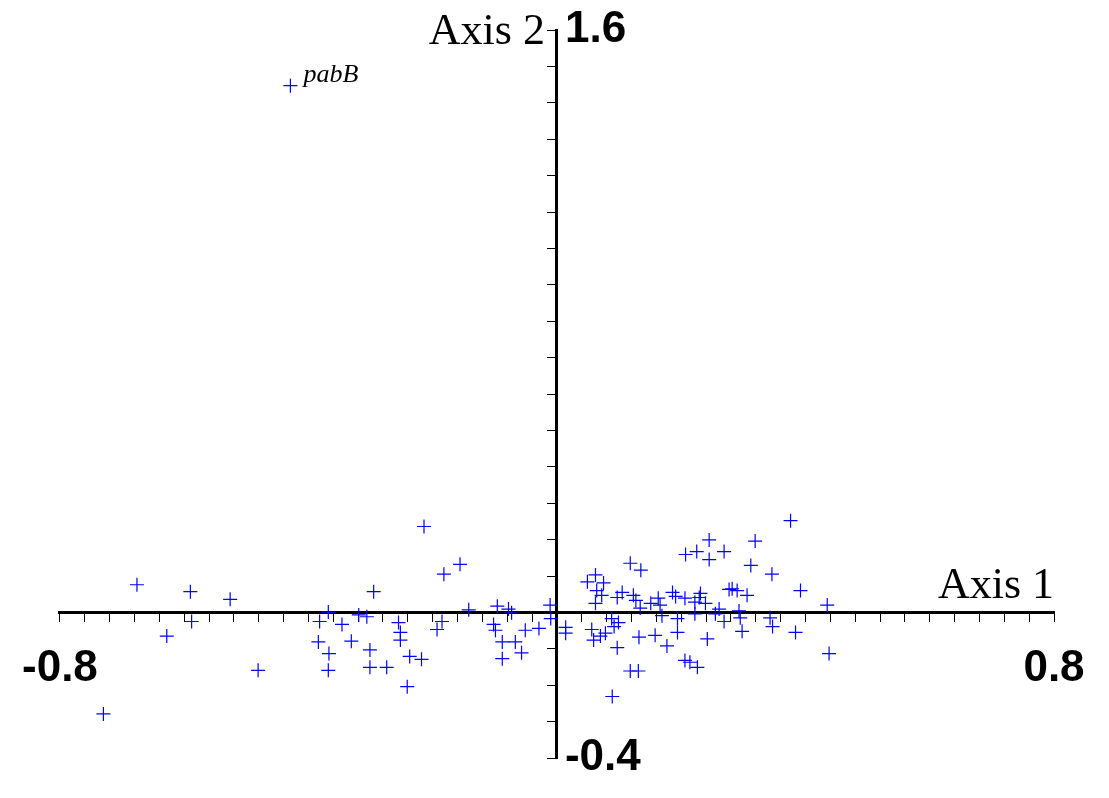 This screenshot has width=1109, height=798. What do you see at coordinates (1054, 665) in the screenshot?
I see `x-tick-label: 0.8` at bounding box center [1054, 665].